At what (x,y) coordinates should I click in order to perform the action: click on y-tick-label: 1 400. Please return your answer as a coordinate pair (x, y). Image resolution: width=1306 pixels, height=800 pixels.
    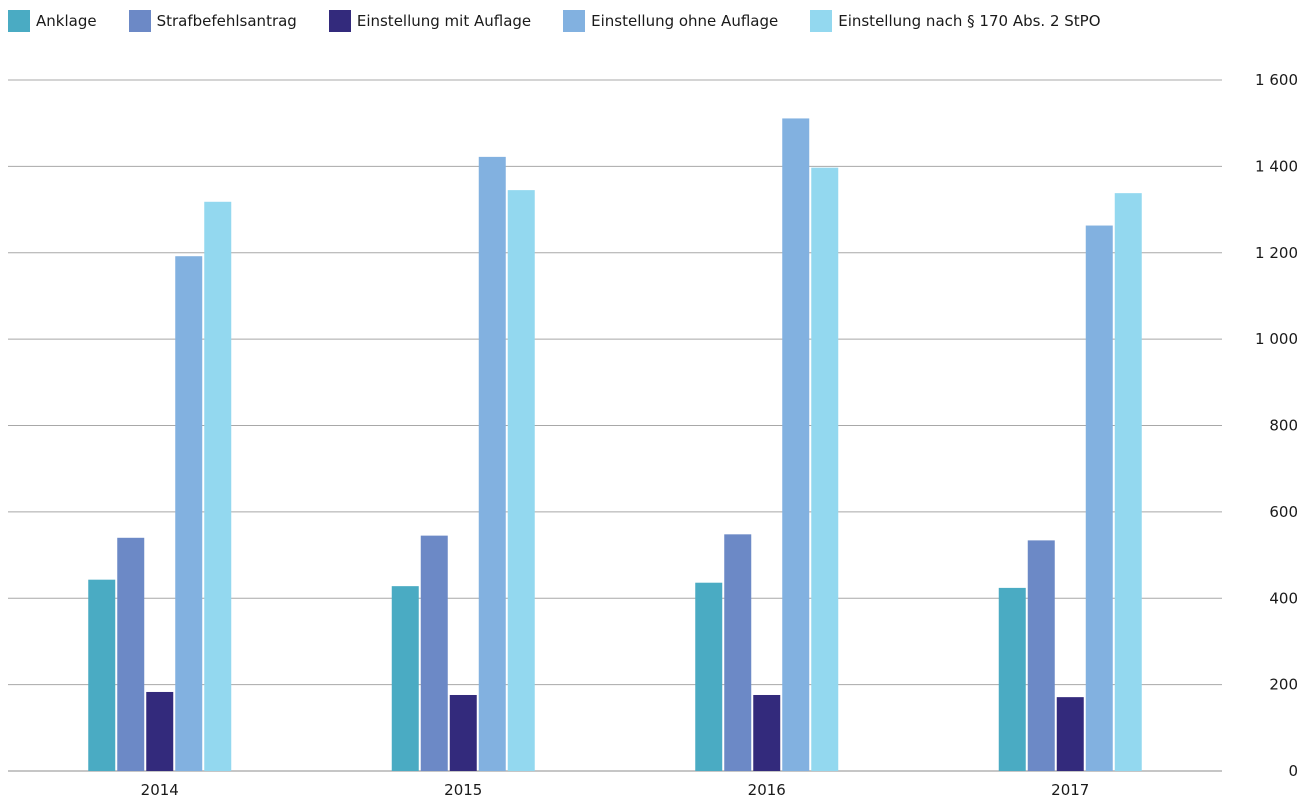
    Looking at the image, I should click on (1276, 166).